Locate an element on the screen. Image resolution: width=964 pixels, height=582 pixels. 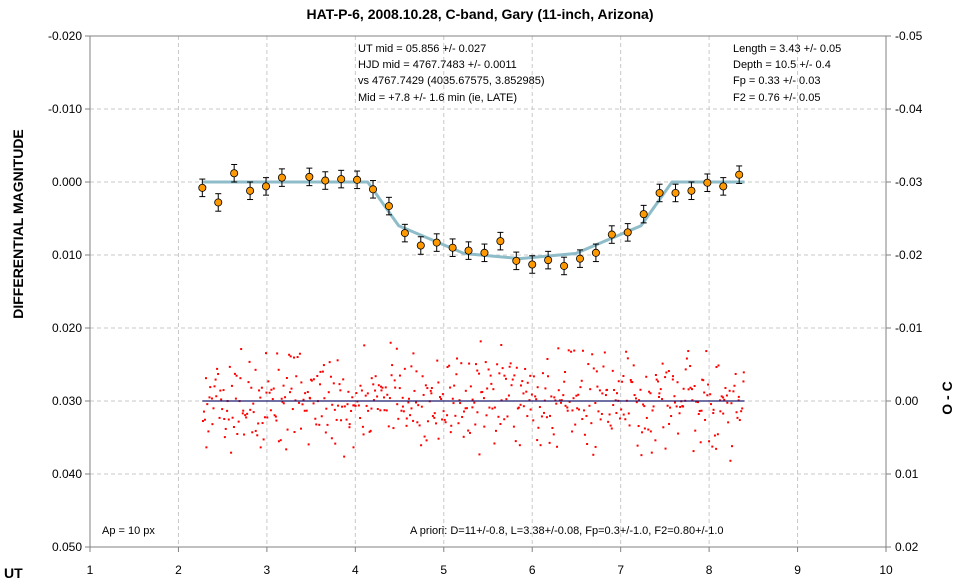
y2-axis-title: O - C is located at coordinates (947, 397).